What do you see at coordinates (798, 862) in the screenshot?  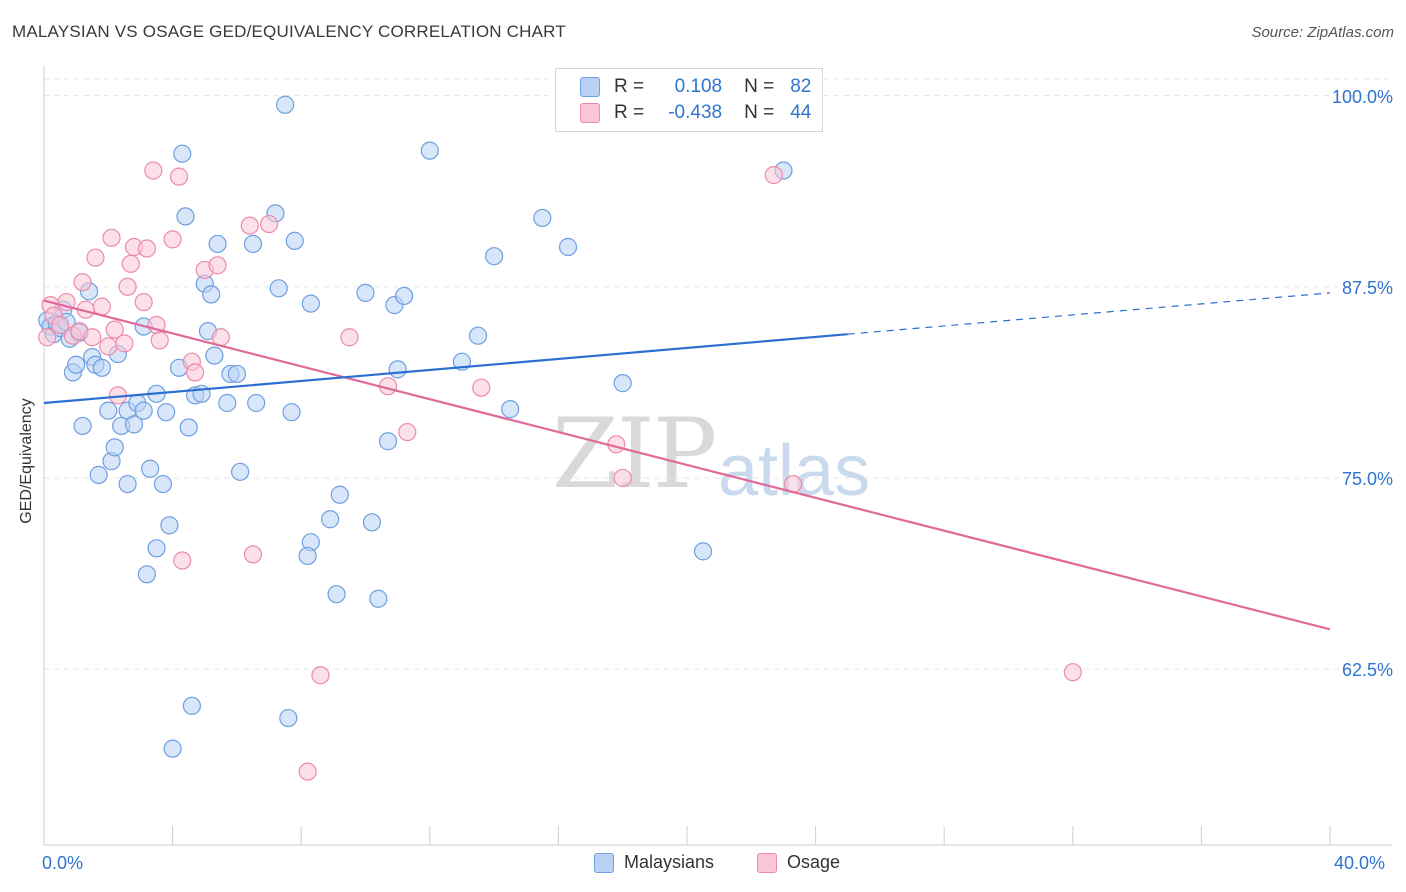 I see `legend-item-osage: Osage` at bounding box center [798, 862].